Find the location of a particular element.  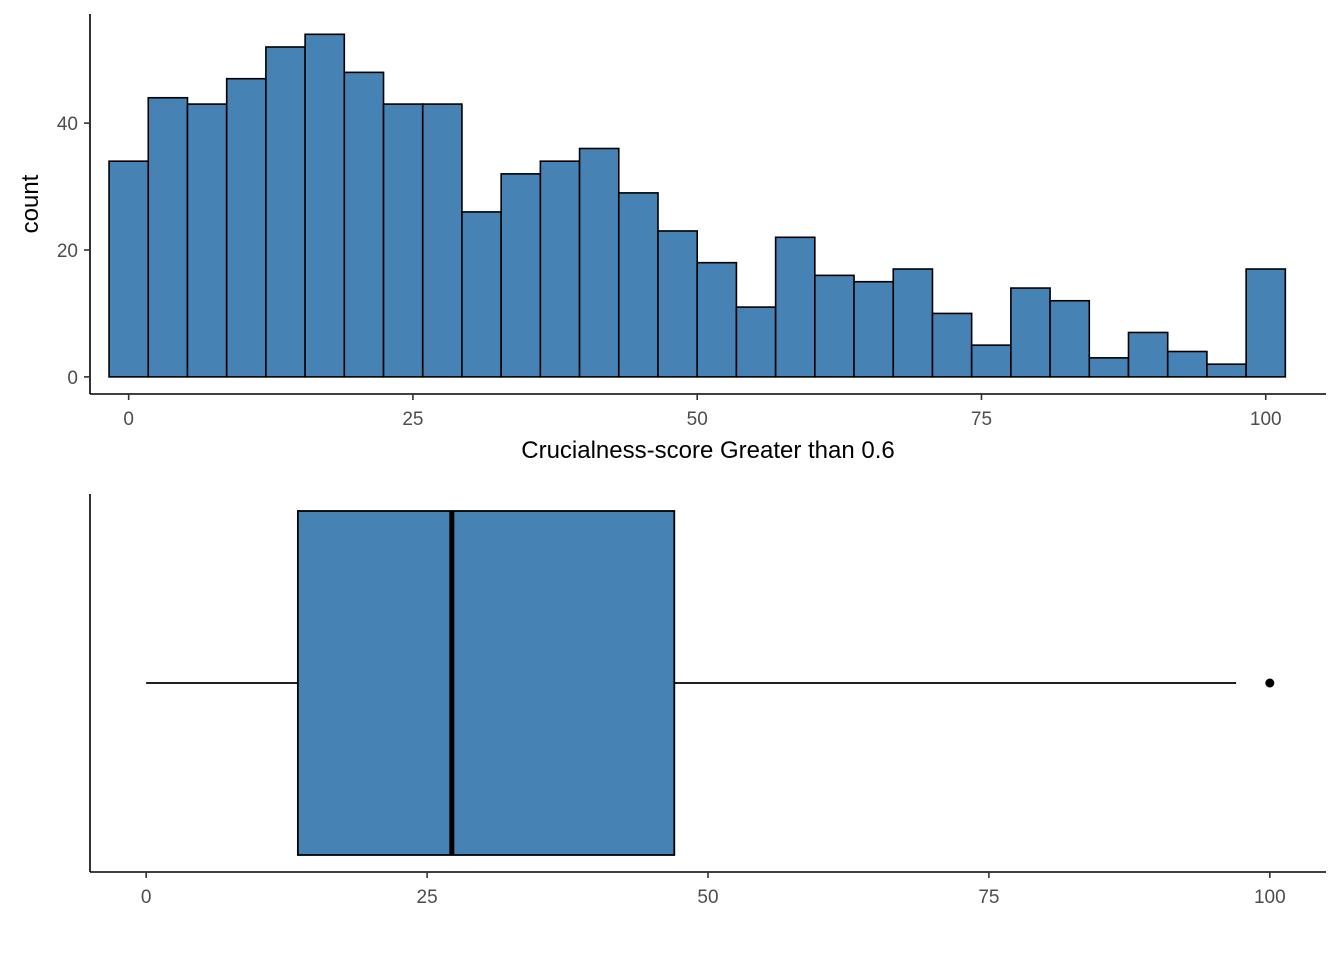

histogram-x-tick-label: 100 is located at coordinates (1266, 419).